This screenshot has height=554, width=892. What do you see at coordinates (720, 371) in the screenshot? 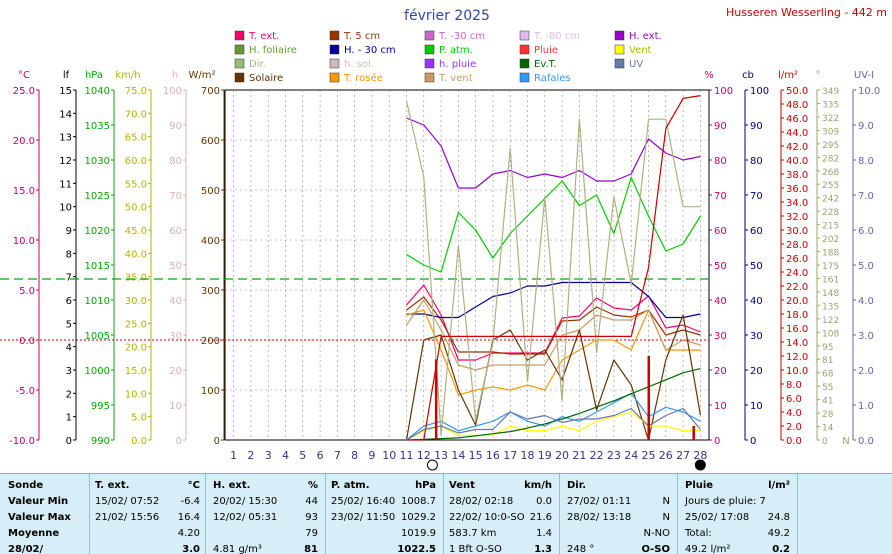
I see `axis-tick-label-pct: 20` at bounding box center [720, 371].